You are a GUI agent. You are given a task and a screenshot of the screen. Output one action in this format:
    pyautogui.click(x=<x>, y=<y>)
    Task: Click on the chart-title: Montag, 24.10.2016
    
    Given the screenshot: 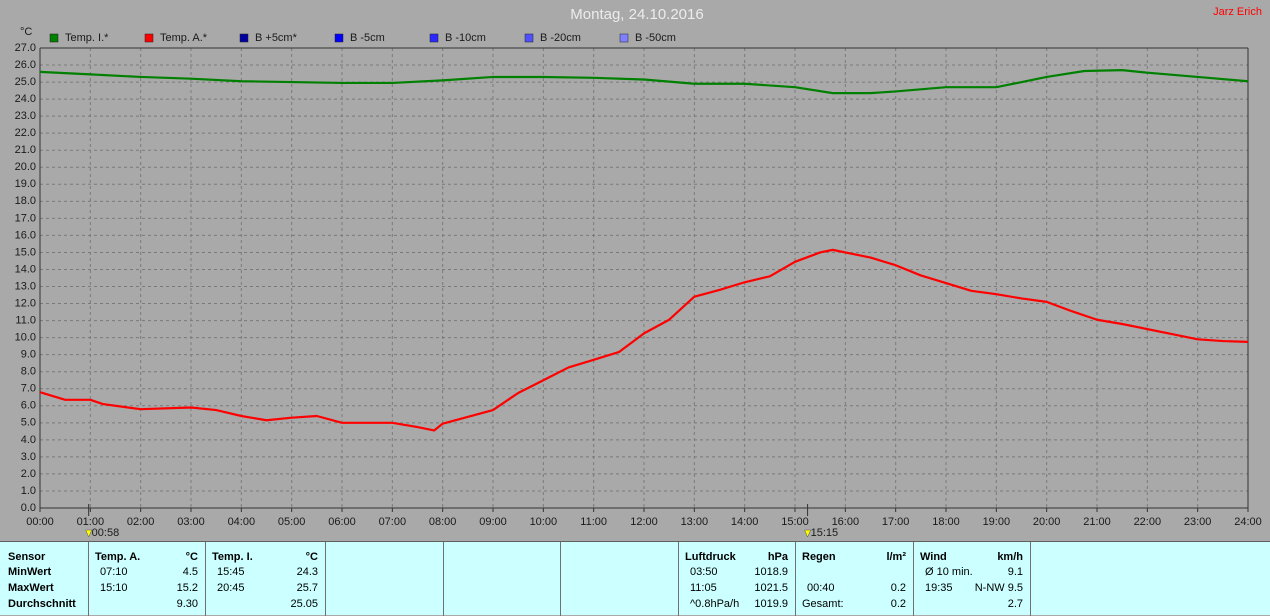 What is the action you would take?
    pyautogui.click(x=636, y=14)
    